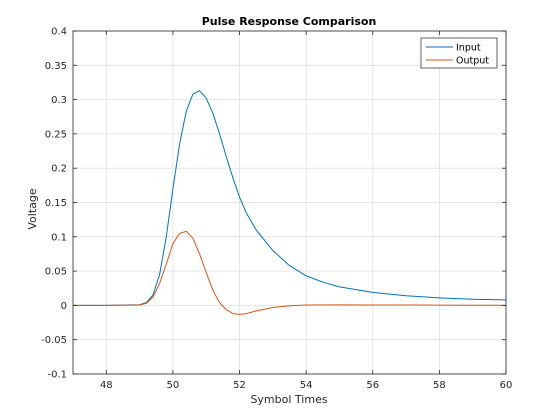 The image size is (560, 420). Describe the element at coordinates (106, 385) in the screenshot. I see `x-tick-label: 48` at that location.